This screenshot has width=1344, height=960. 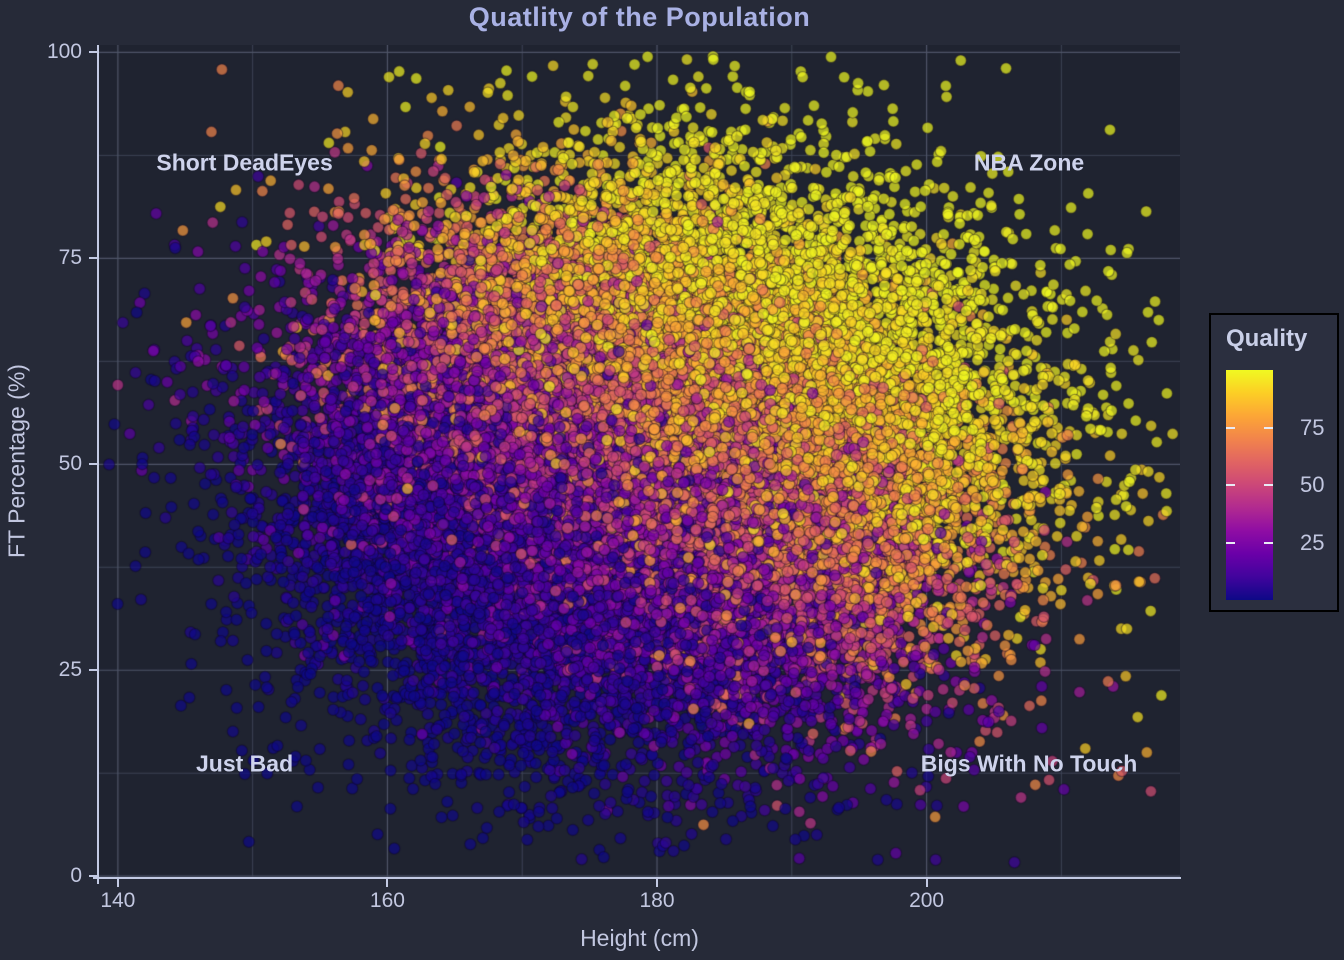 What do you see at coordinates (637, 878) in the screenshot?
I see `x-axis-line` at bounding box center [637, 878].